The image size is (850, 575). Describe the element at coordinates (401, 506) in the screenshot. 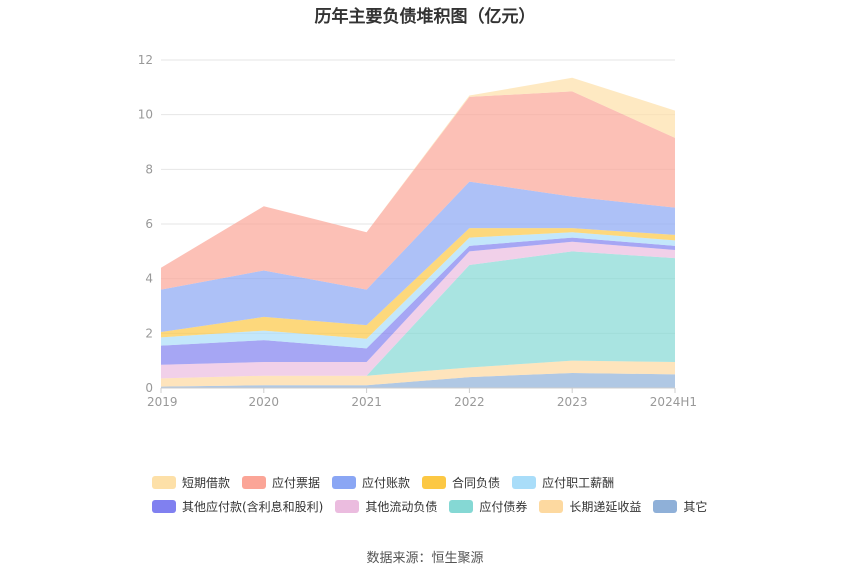

I see `legend-label: 其他流动负债` at that location.